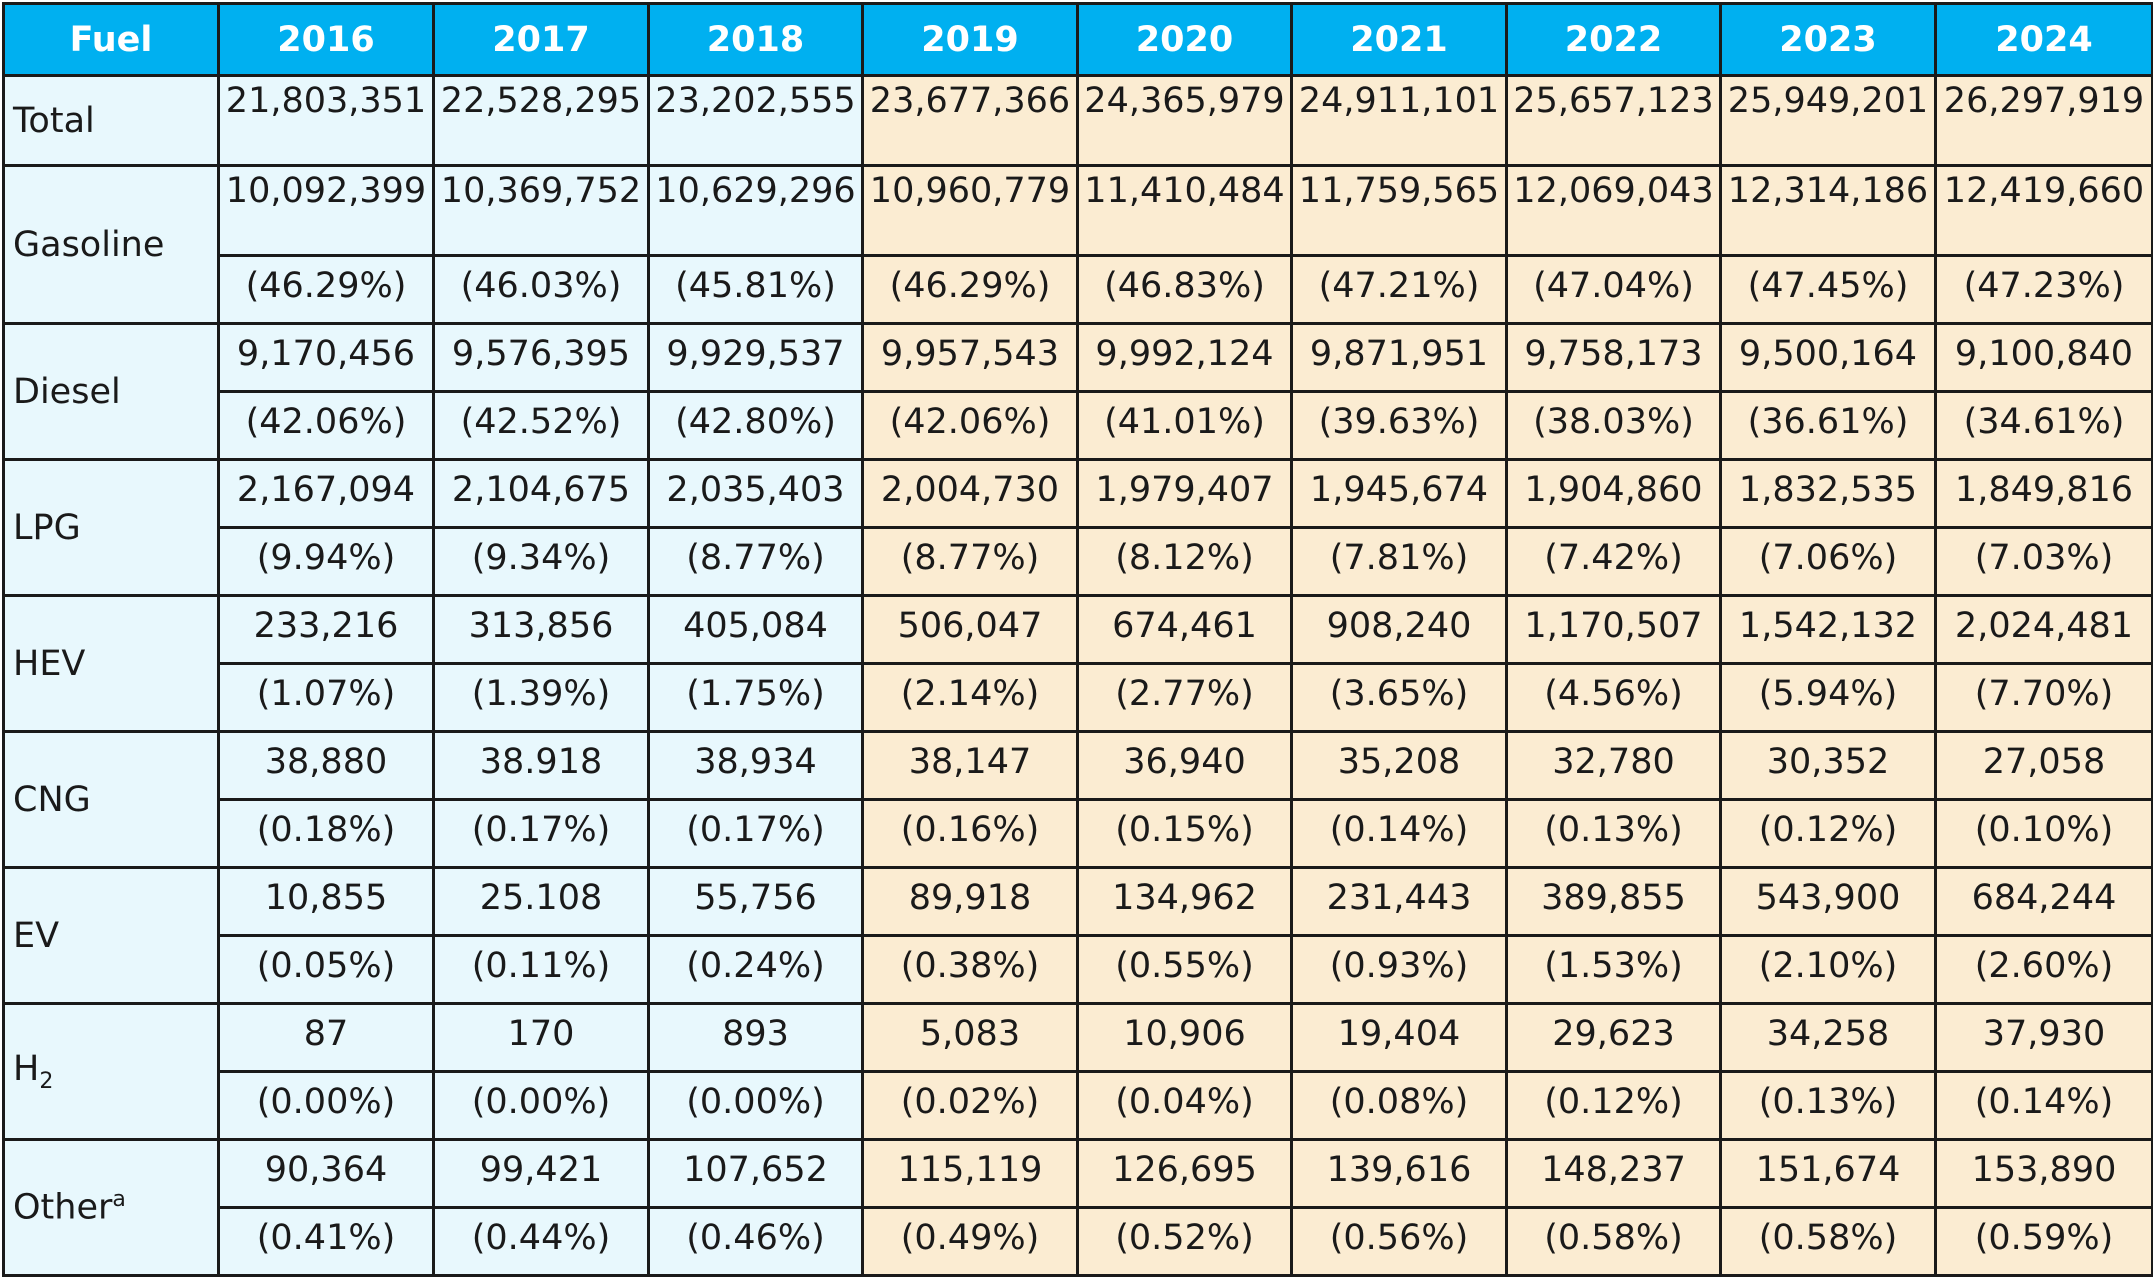  What do you see at coordinates (326, 697) in the screenshot?
I see `share-percent-cell: (1.07%)` at bounding box center [326, 697].